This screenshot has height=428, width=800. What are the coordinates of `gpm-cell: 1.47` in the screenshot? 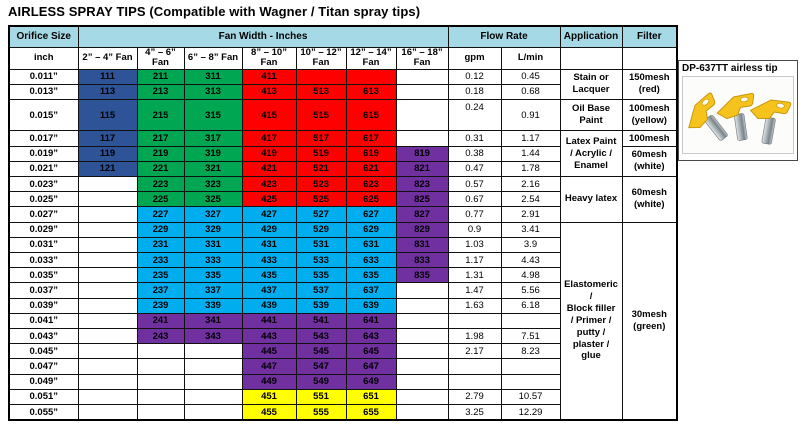 It's located at (474, 290).